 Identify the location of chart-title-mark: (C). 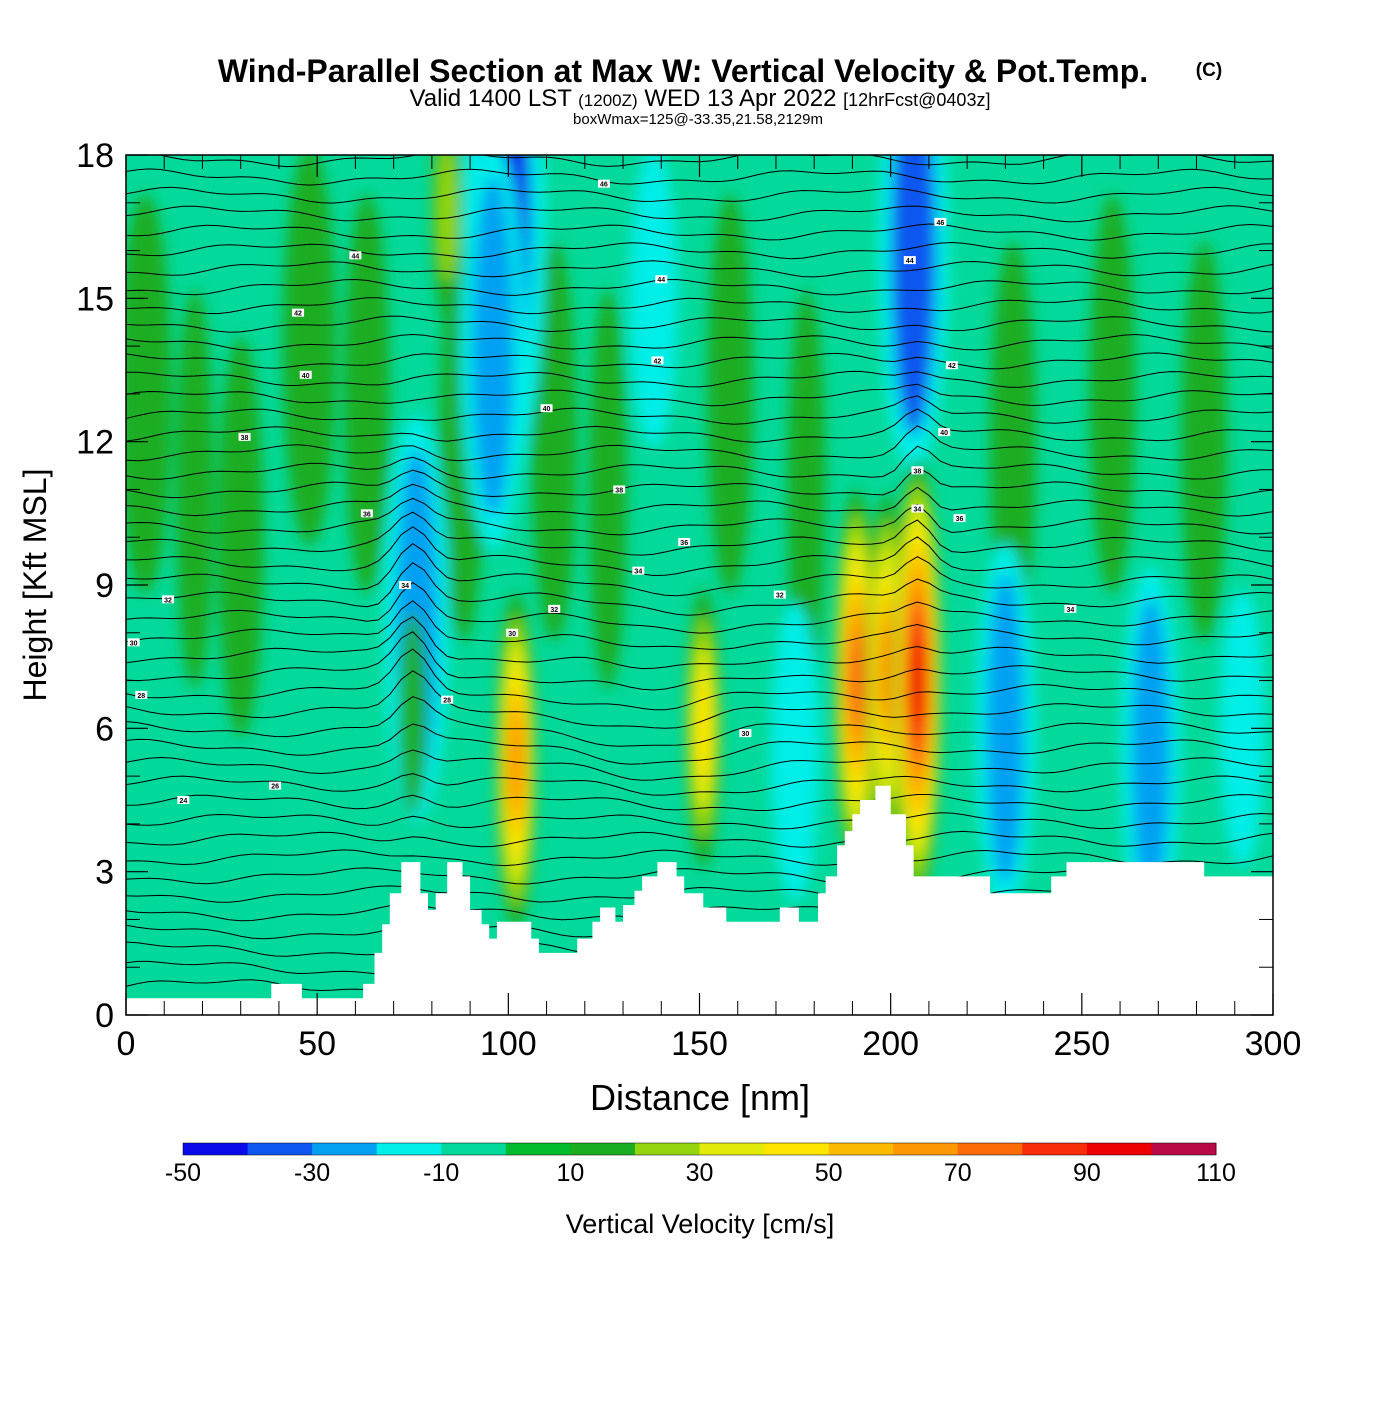
(1209, 70).